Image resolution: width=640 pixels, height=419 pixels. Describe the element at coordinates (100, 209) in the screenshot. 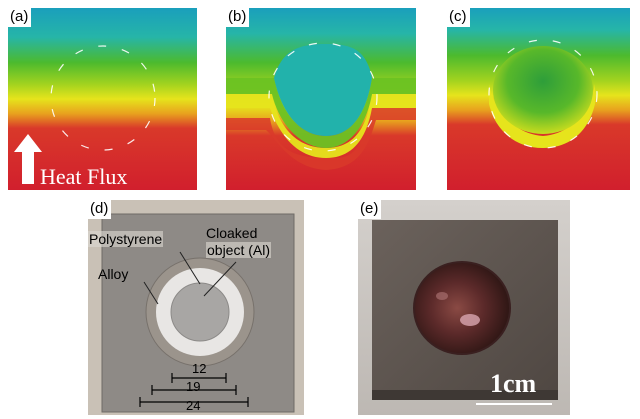

I see `panel-d-label: (d)` at that location.